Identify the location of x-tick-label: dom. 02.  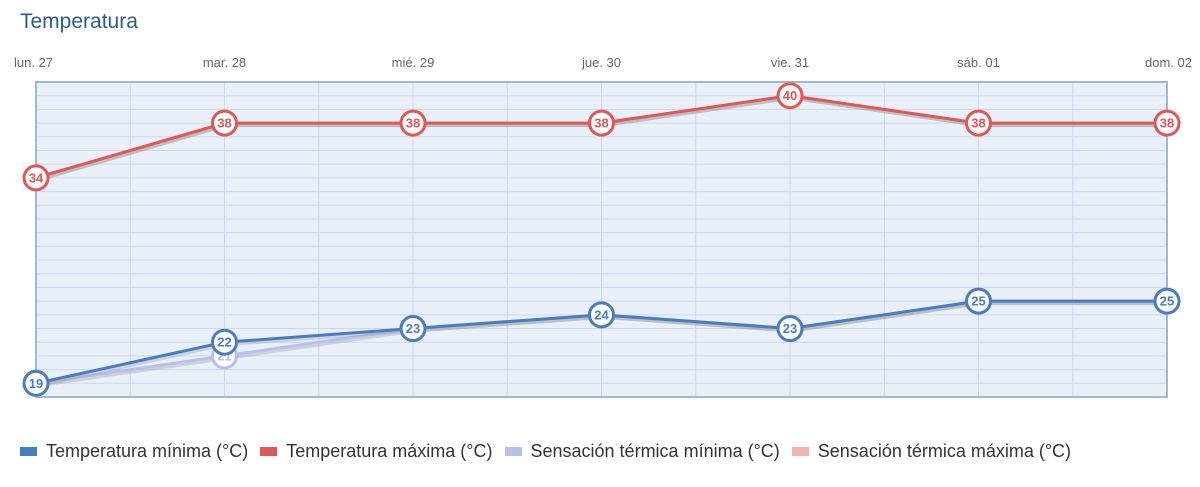
(1168, 62).